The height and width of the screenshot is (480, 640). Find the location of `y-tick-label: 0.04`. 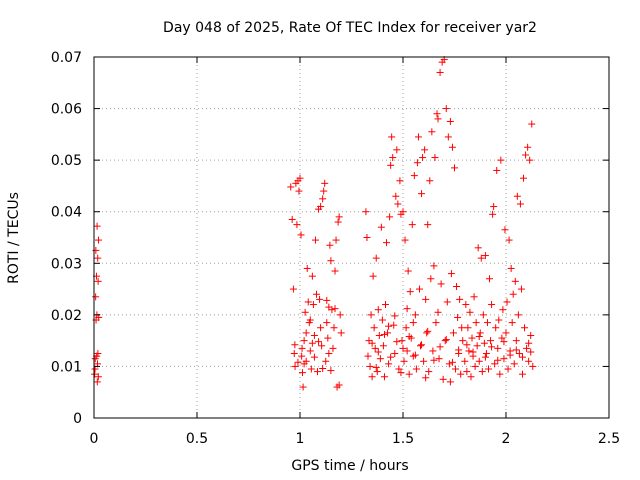

y-tick-label: 0.04 is located at coordinates (66, 213).